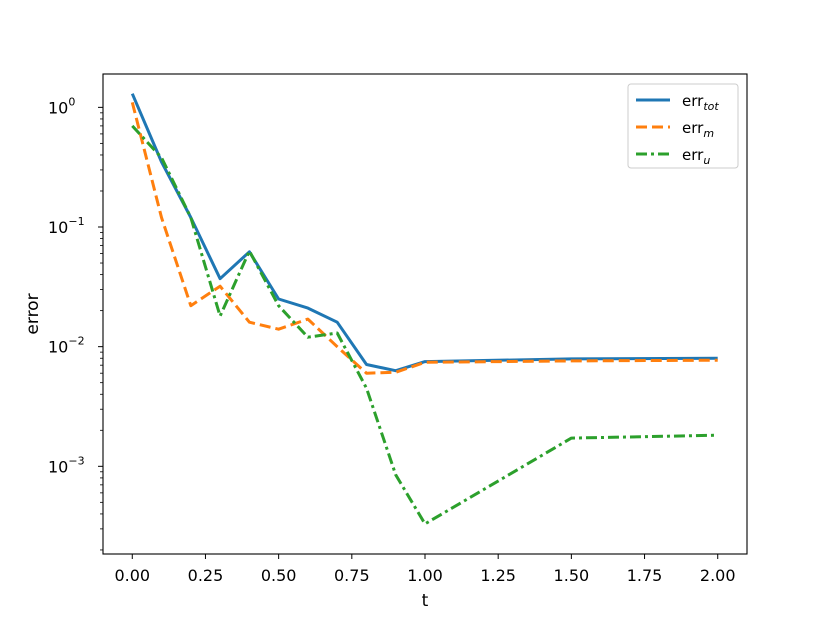 This screenshot has height=623, width=830. Describe the element at coordinates (76, 460) in the screenshot. I see `y-tick-exponent: −3` at that location.